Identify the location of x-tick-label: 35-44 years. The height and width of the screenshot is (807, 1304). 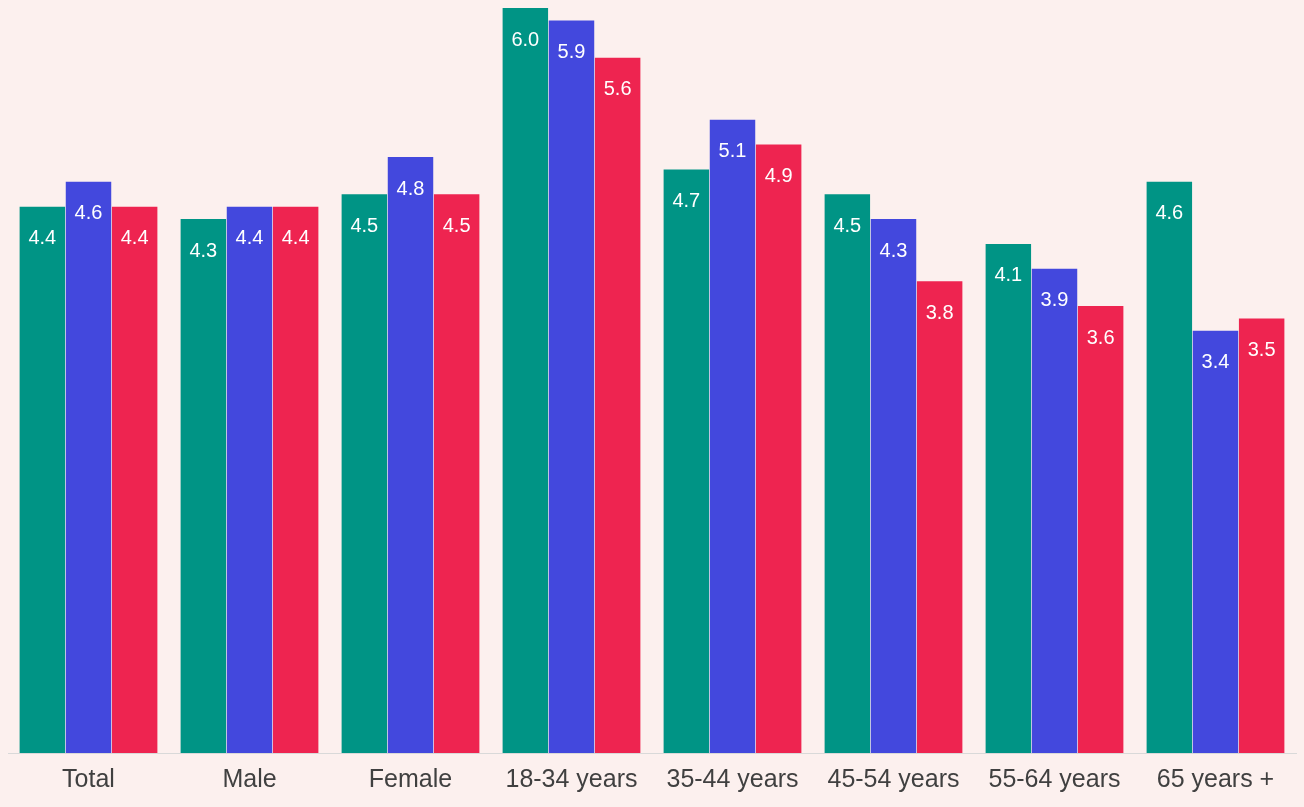
(732, 777).